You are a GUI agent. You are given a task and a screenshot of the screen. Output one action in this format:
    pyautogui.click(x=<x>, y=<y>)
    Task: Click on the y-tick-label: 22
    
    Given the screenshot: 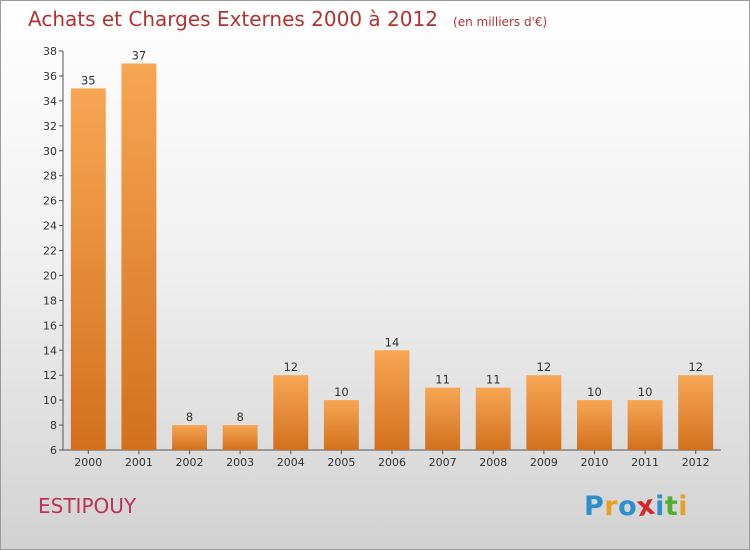 What is the action you would take?
    pyautogui.click(x=50, y=251)
    